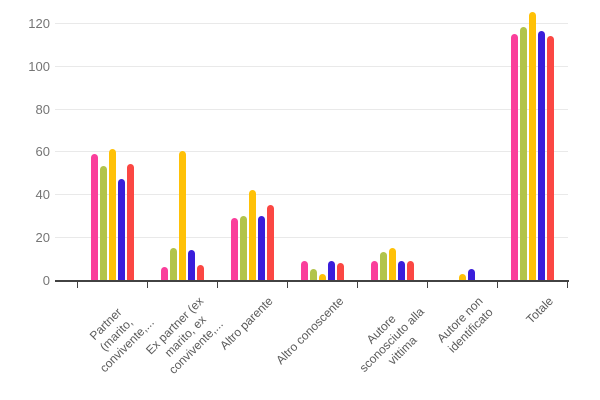  Describe the element at coordinates (234, 249) in the screenshot. I see `bar-series-1-pink-cat3` at that location.